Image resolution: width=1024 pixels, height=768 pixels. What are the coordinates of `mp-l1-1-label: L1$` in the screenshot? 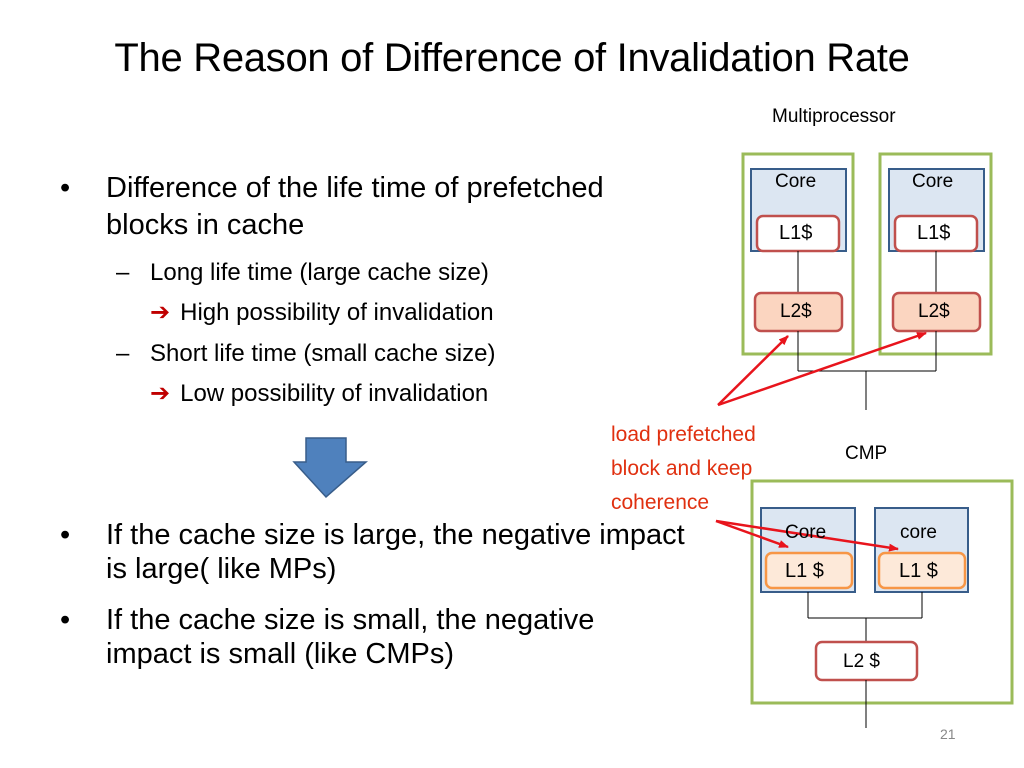 It's located at (796, 233).